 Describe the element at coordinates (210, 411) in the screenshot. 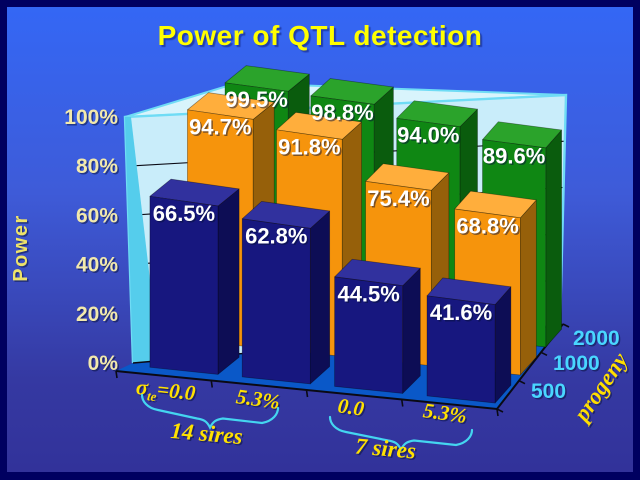

I see `brace-14-sires` at that location.